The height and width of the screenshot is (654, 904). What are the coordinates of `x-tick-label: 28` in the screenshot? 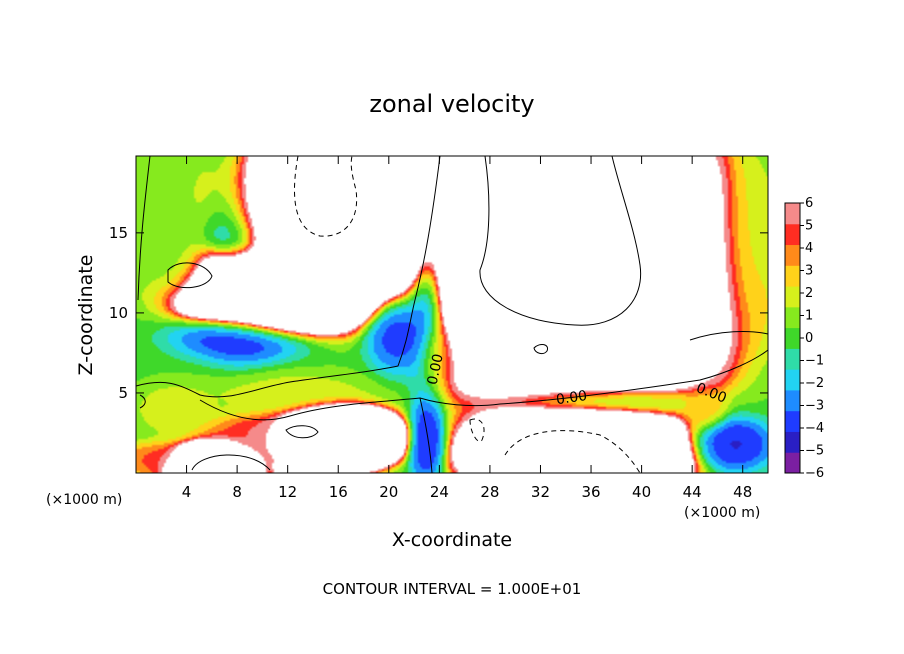 It's located at (489, 492).